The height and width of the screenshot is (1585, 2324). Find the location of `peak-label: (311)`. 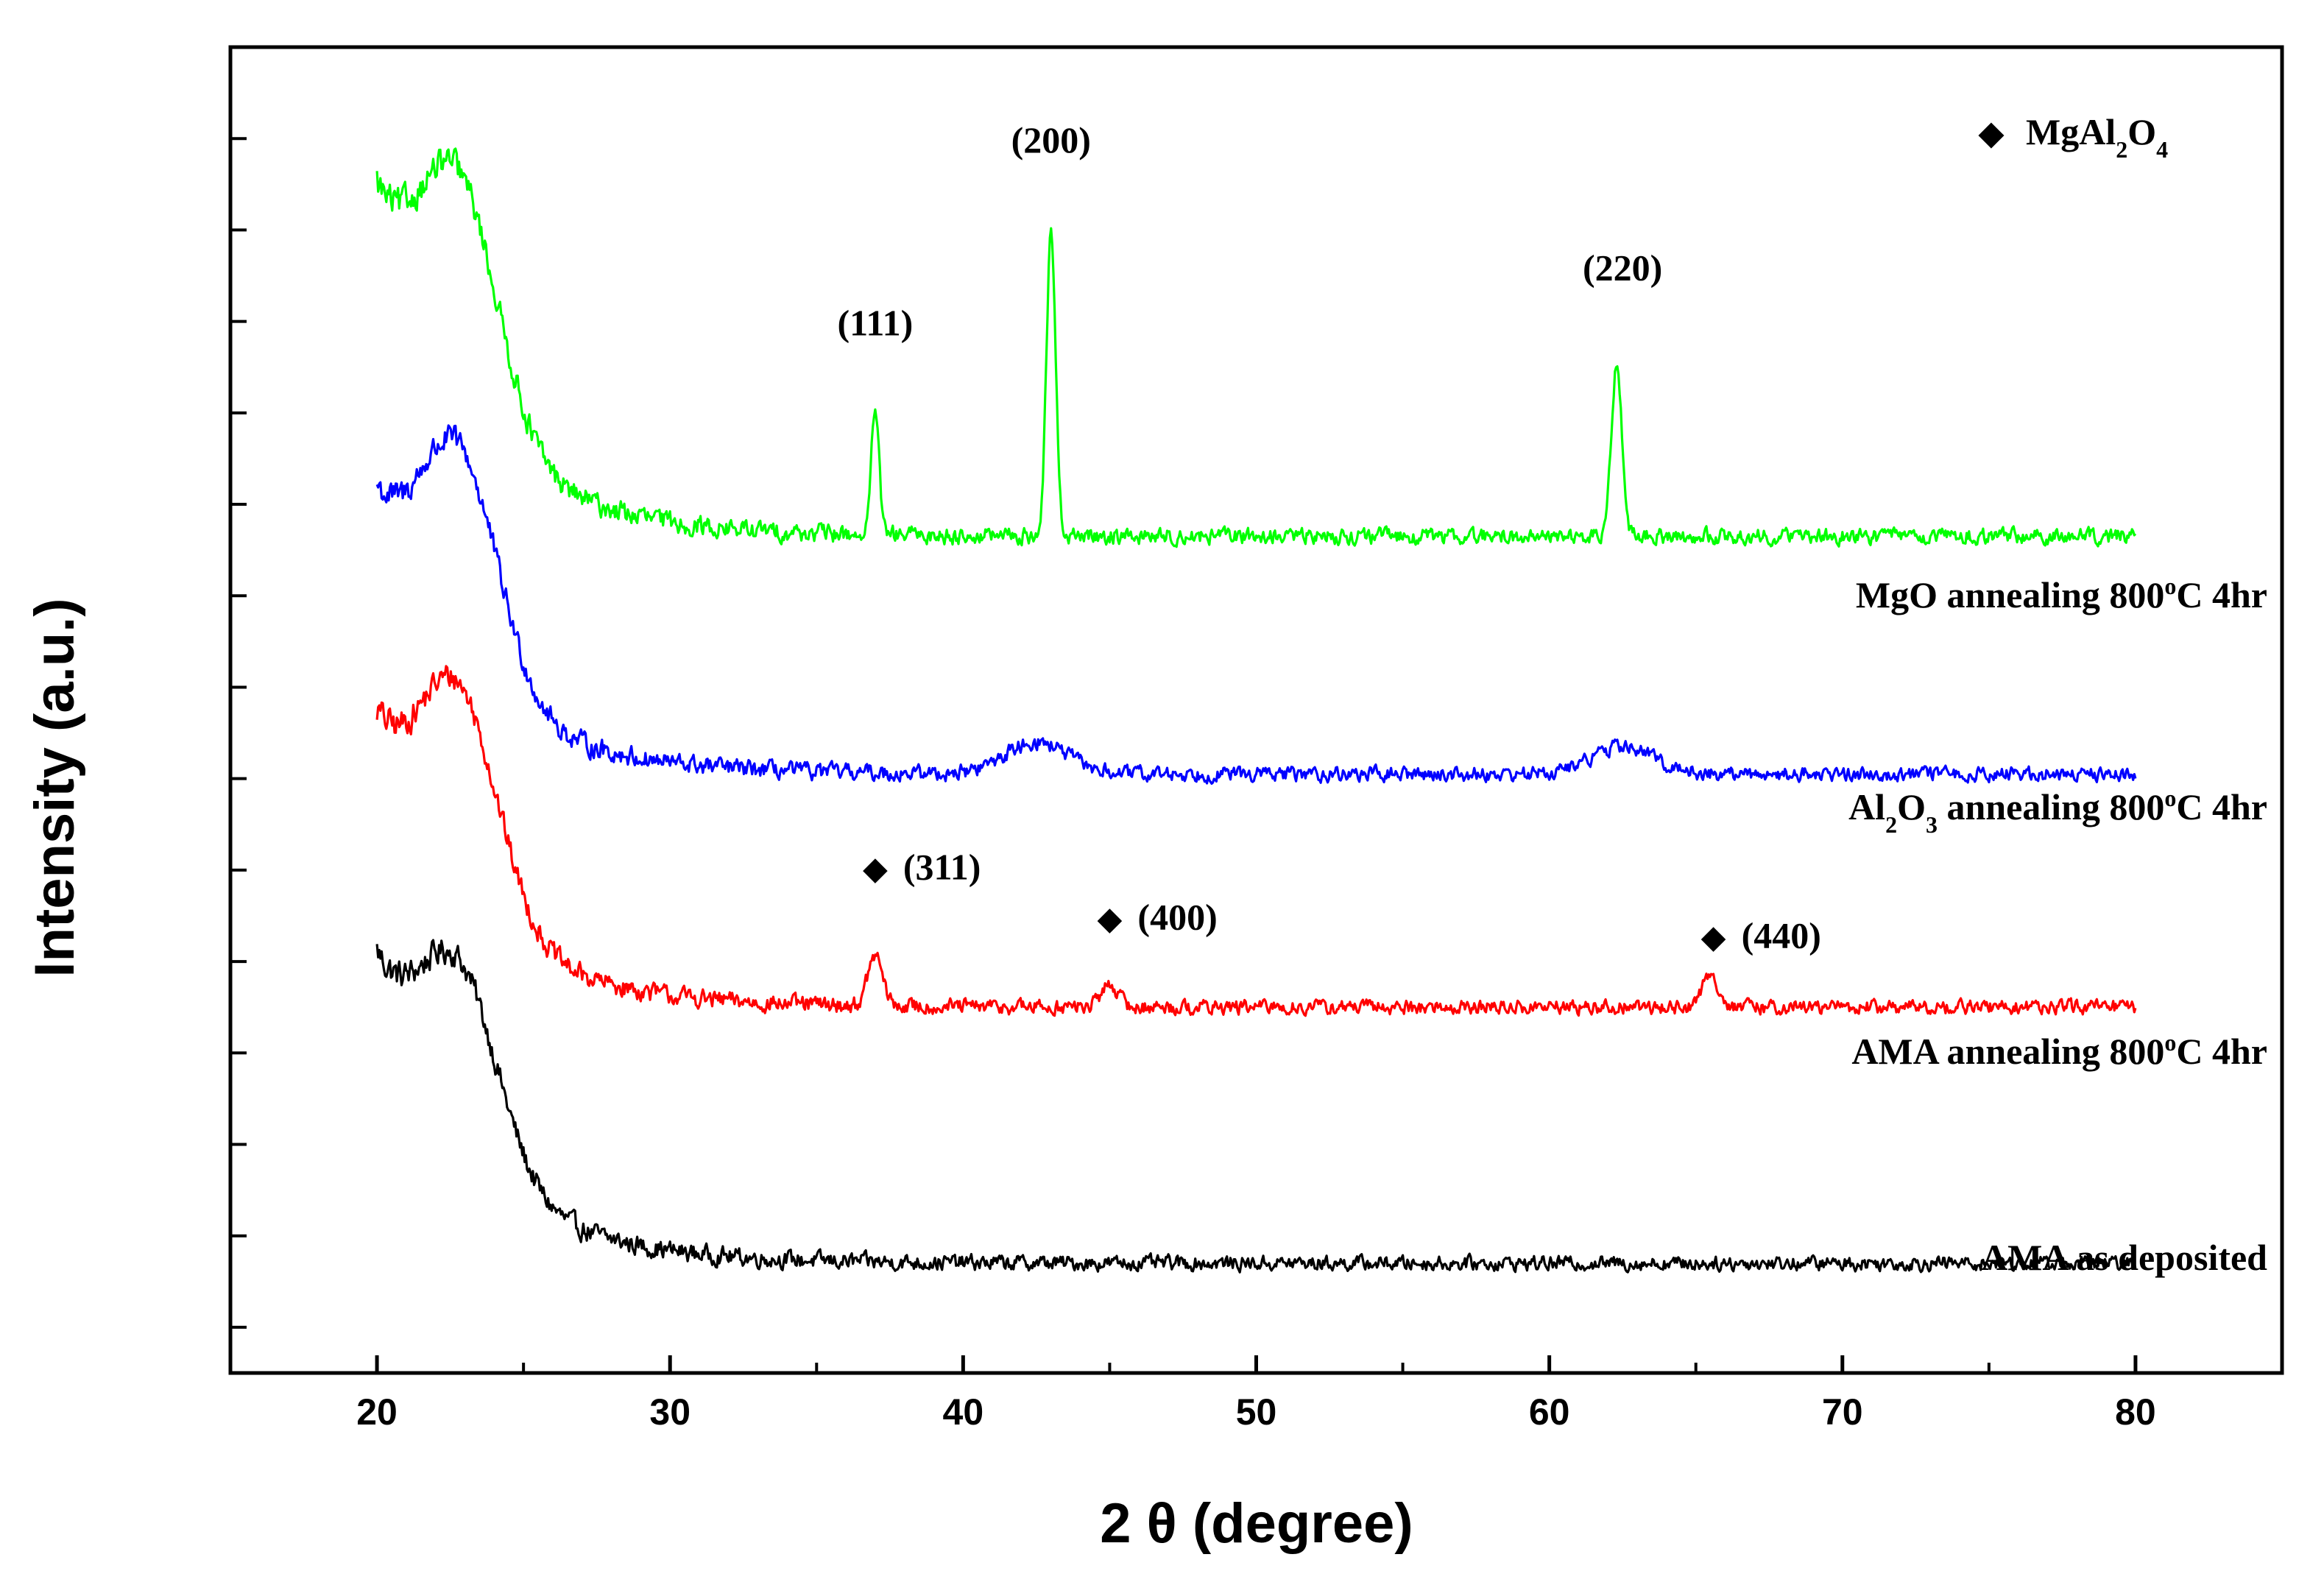

peak-label: (311) is located at coordinates (942, 866).